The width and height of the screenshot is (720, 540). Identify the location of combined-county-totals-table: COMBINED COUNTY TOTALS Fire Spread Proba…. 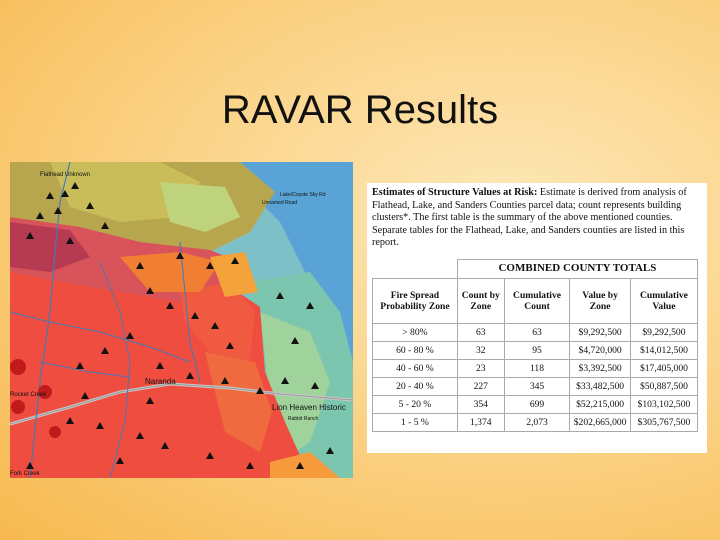
(535, 345).